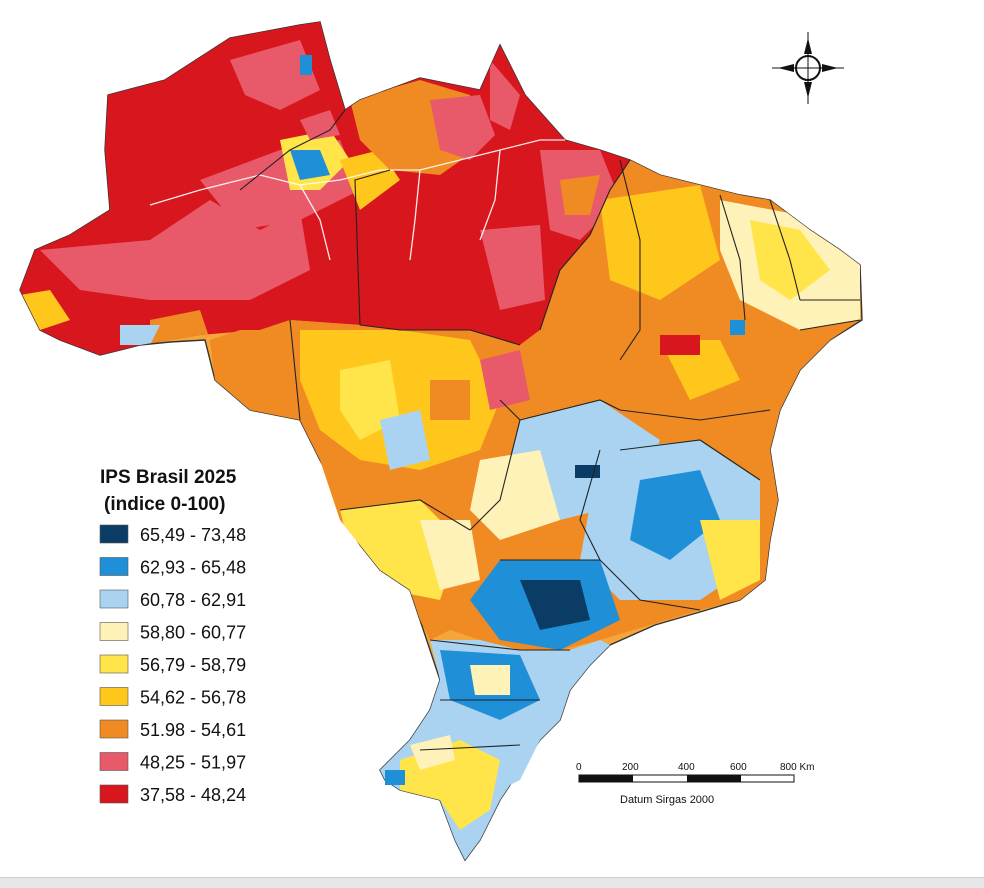  Describe the element at coordinates (492, 882) in the screenshot. I see `bottom-frame-bar` at that location.